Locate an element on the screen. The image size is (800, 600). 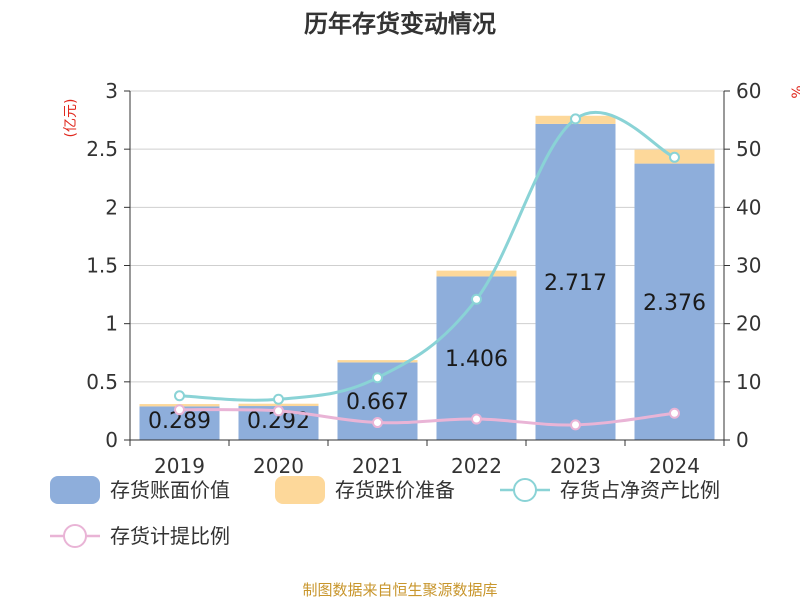
bar-value-label: 1.406 is located at coordinates (476, 359).